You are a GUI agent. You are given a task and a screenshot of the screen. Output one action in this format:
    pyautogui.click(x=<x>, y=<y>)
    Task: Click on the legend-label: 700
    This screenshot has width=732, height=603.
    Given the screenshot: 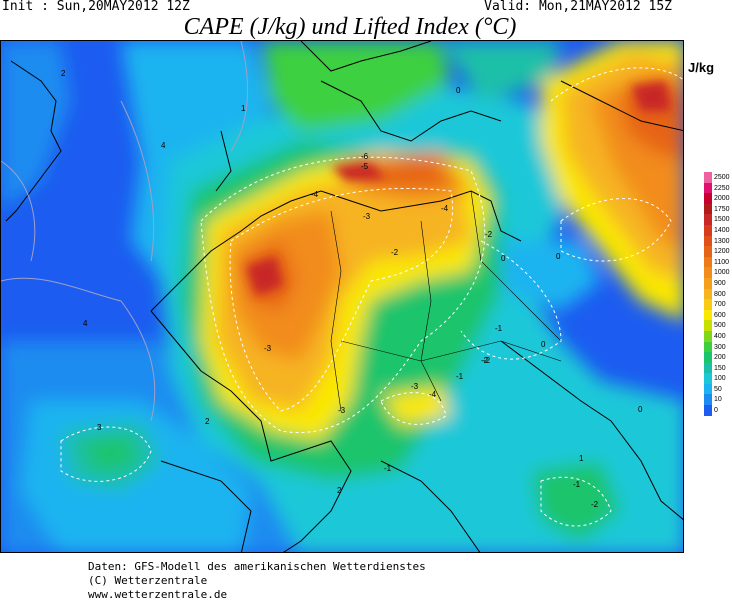 What is the action you would take?
    pyautogui.click(x=720, y=305)
    